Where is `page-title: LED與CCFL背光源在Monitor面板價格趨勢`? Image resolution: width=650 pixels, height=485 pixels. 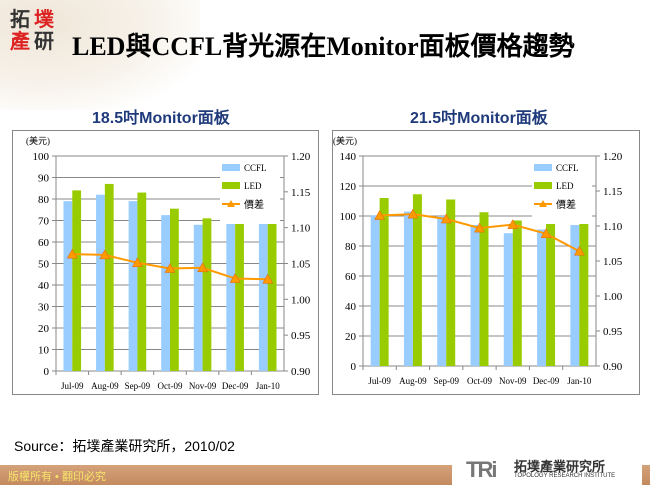 page-title: LED與CCFL背光源在Monitor面板價格趨勢 is located at coordinates (323, 46).